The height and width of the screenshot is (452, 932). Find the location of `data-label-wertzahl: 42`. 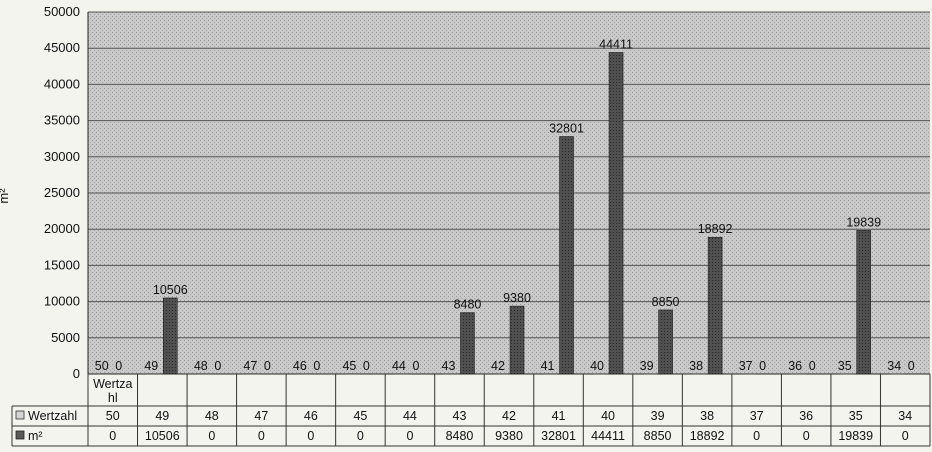

data-label-wertzahl: 42 is located at coordinates (498, 366).